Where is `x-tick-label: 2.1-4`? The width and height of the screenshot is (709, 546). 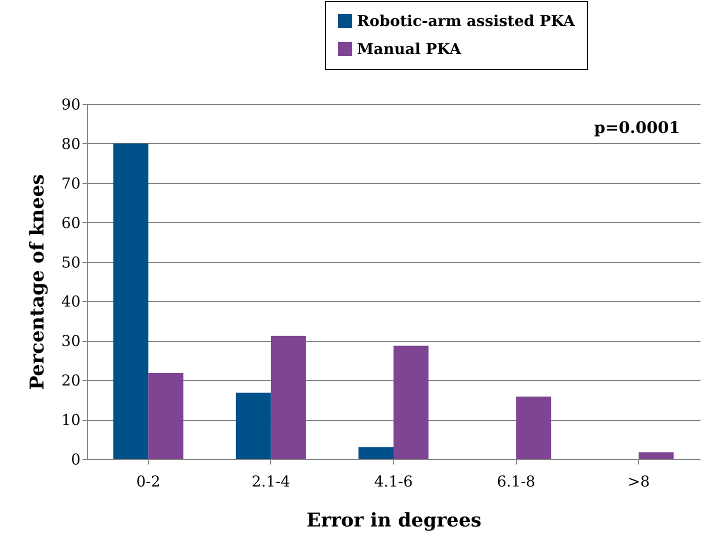 x-tick-label: 2.1-4 is located at coordinates (271, 481).